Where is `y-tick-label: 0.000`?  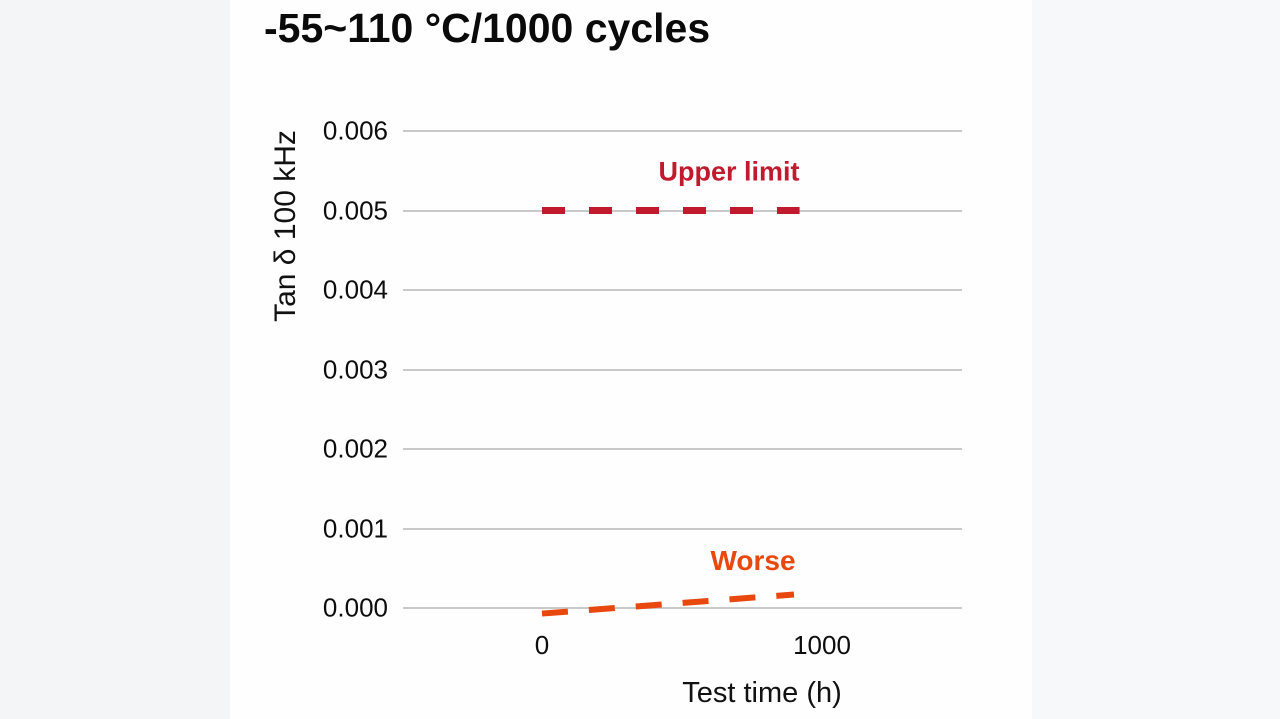
y-tick-label: 0.000 is located at coordinates (355, 607).